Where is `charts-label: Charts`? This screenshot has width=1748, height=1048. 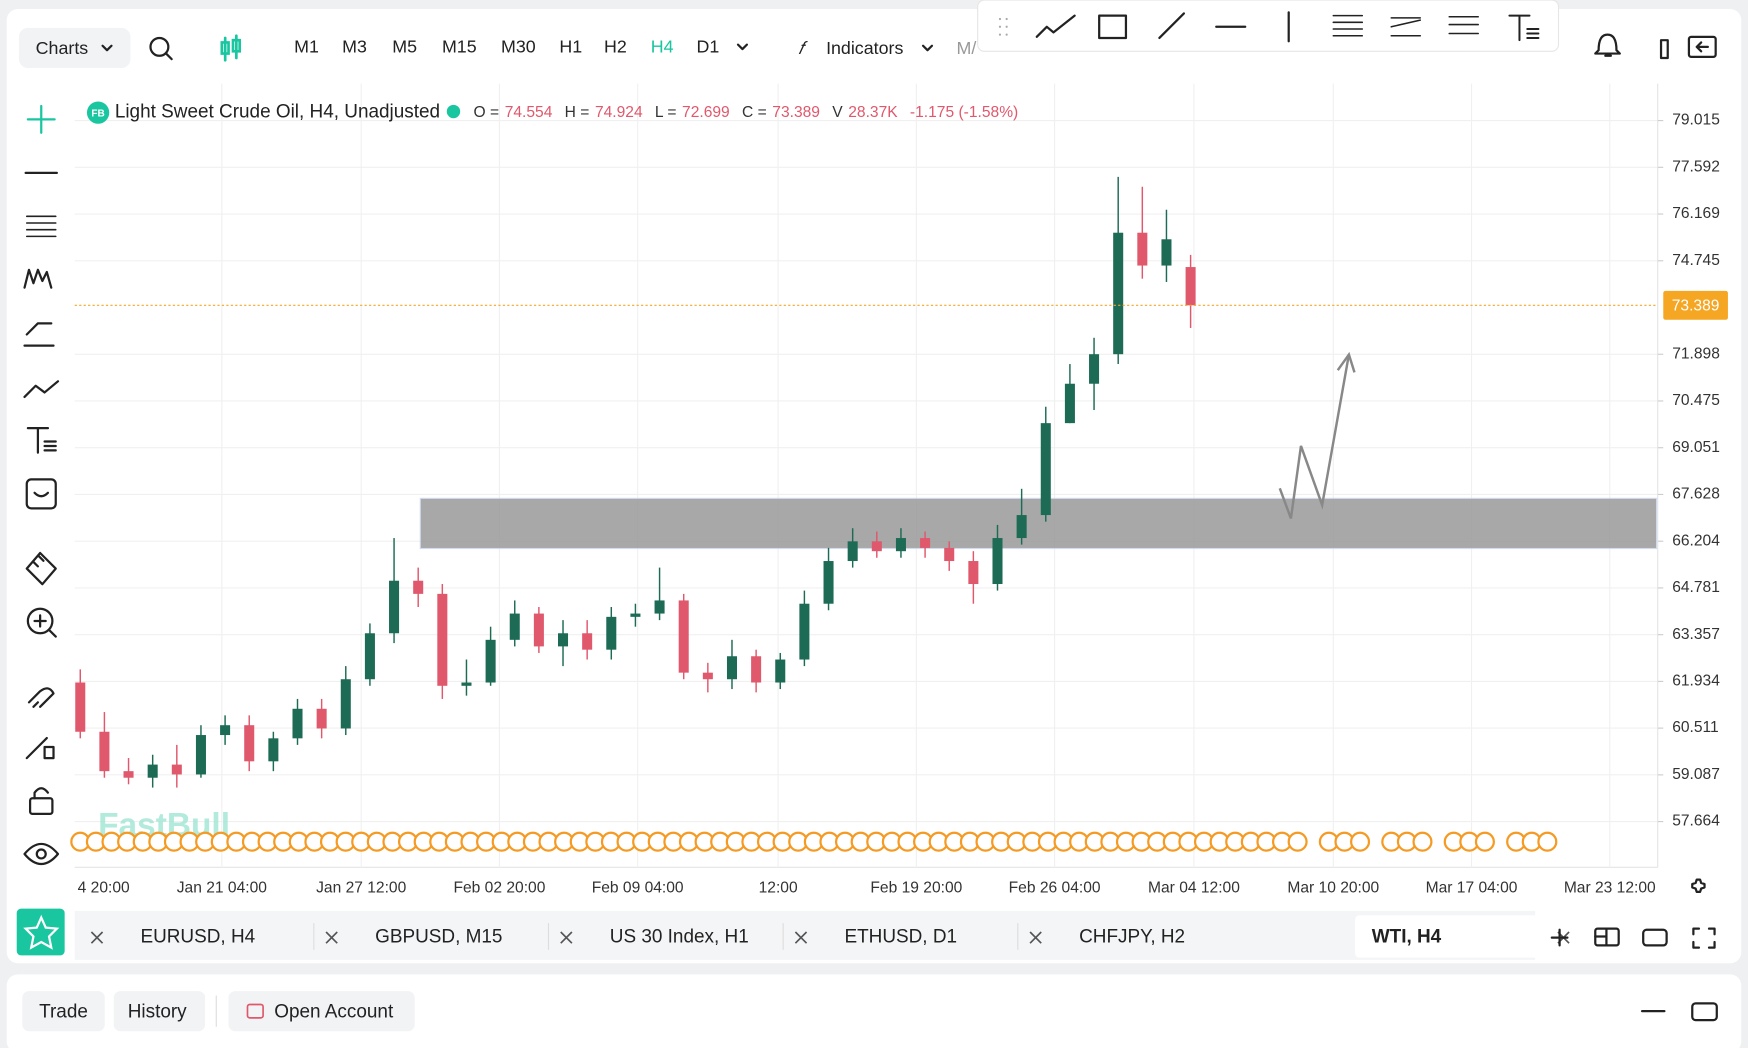 charts-label: Charts is located at coordinates (62, 48).